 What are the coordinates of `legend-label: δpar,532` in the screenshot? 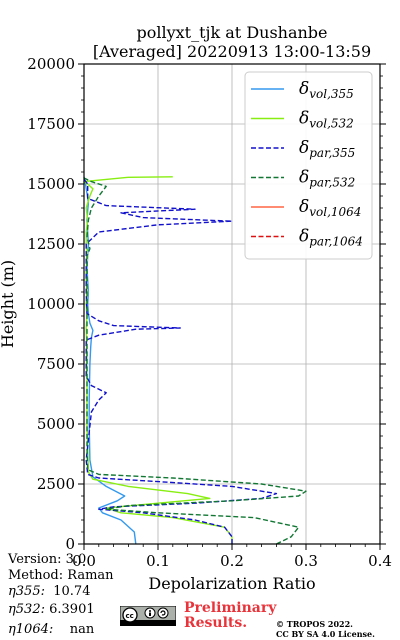 It's located at (327, 179).